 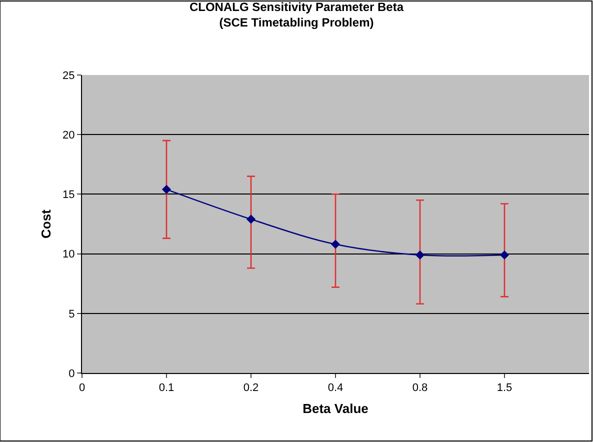 What do you see at coordinates (166, 388) in the screenshot?
I see `x-tick-label: 0.1` at bounding box center [166, 388].